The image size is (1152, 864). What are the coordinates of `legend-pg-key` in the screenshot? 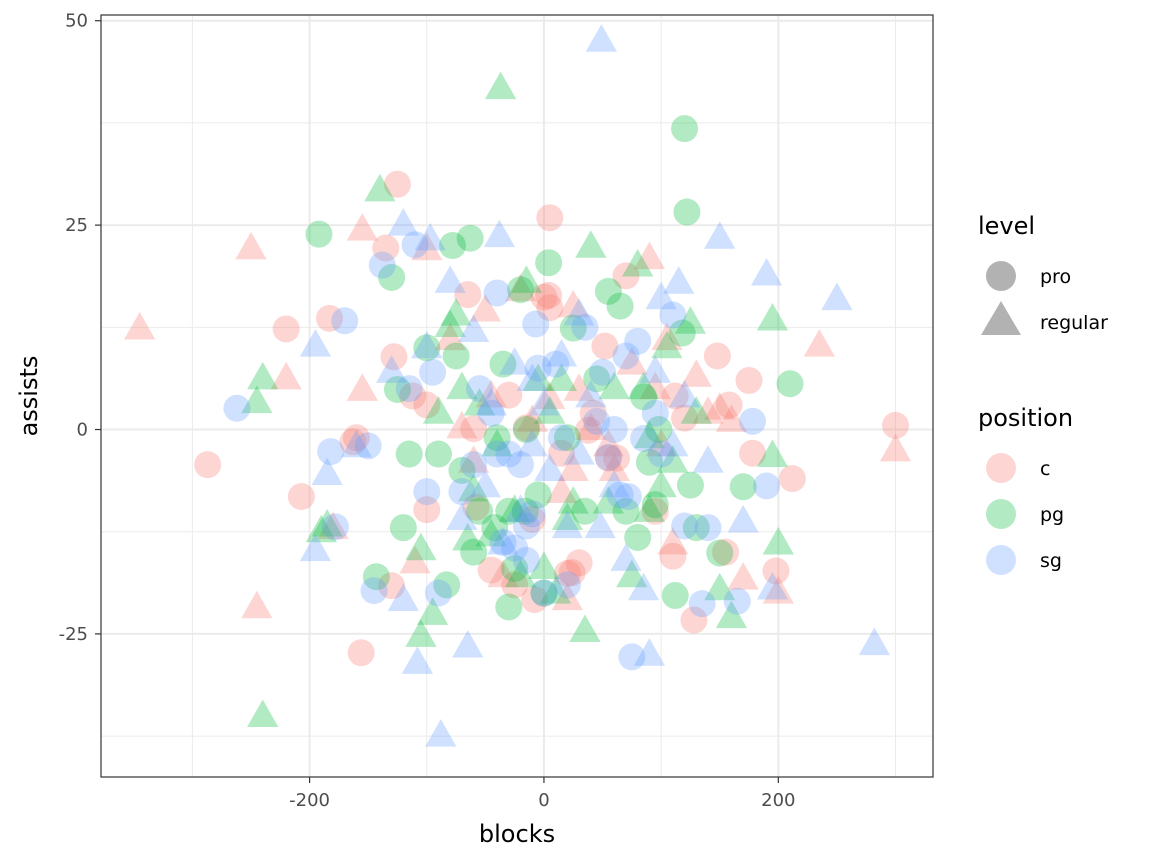 It's located at (1001, 514).